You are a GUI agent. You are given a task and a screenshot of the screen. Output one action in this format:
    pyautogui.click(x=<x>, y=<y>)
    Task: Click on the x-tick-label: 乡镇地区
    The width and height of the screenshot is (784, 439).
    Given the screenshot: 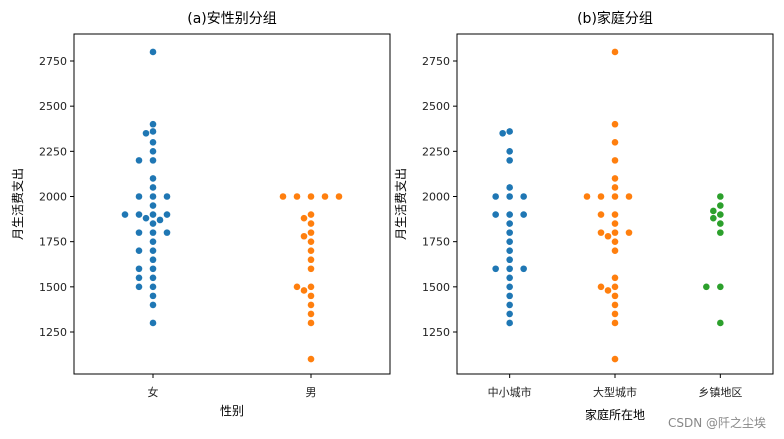 What is the action you would take?
    pyautogui.click(x=720, y=392)
    